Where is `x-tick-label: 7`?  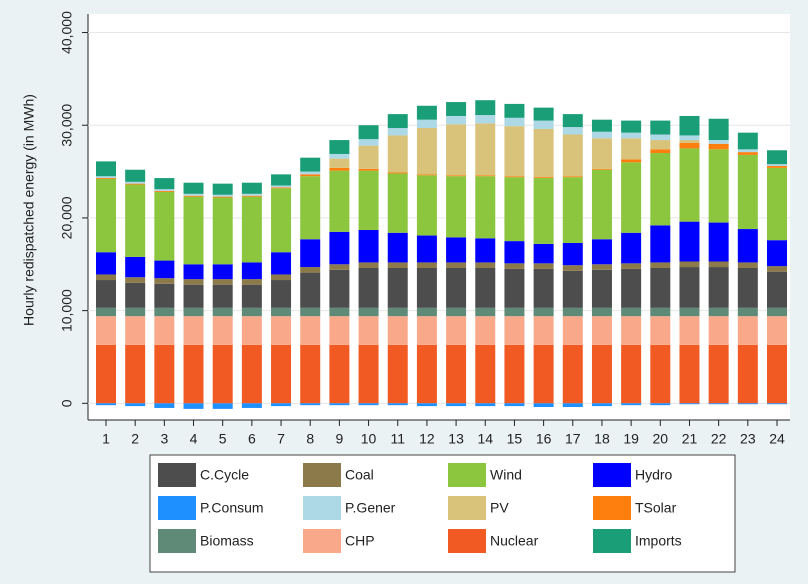
x-tick-label: 7 is located at coordinates (281, 439).